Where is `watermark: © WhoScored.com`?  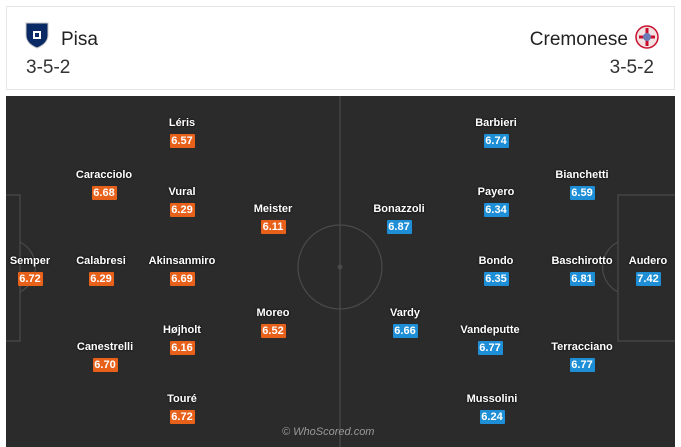 watermark: © WhoScored.com is located at coordinates (328, 432).